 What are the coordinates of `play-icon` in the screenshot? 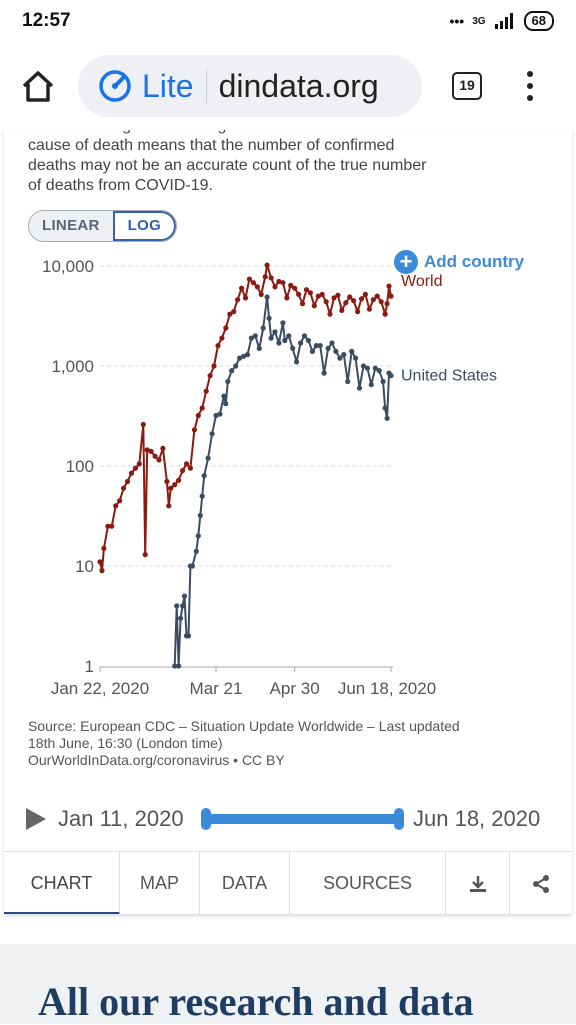 It's located at (36, 819).